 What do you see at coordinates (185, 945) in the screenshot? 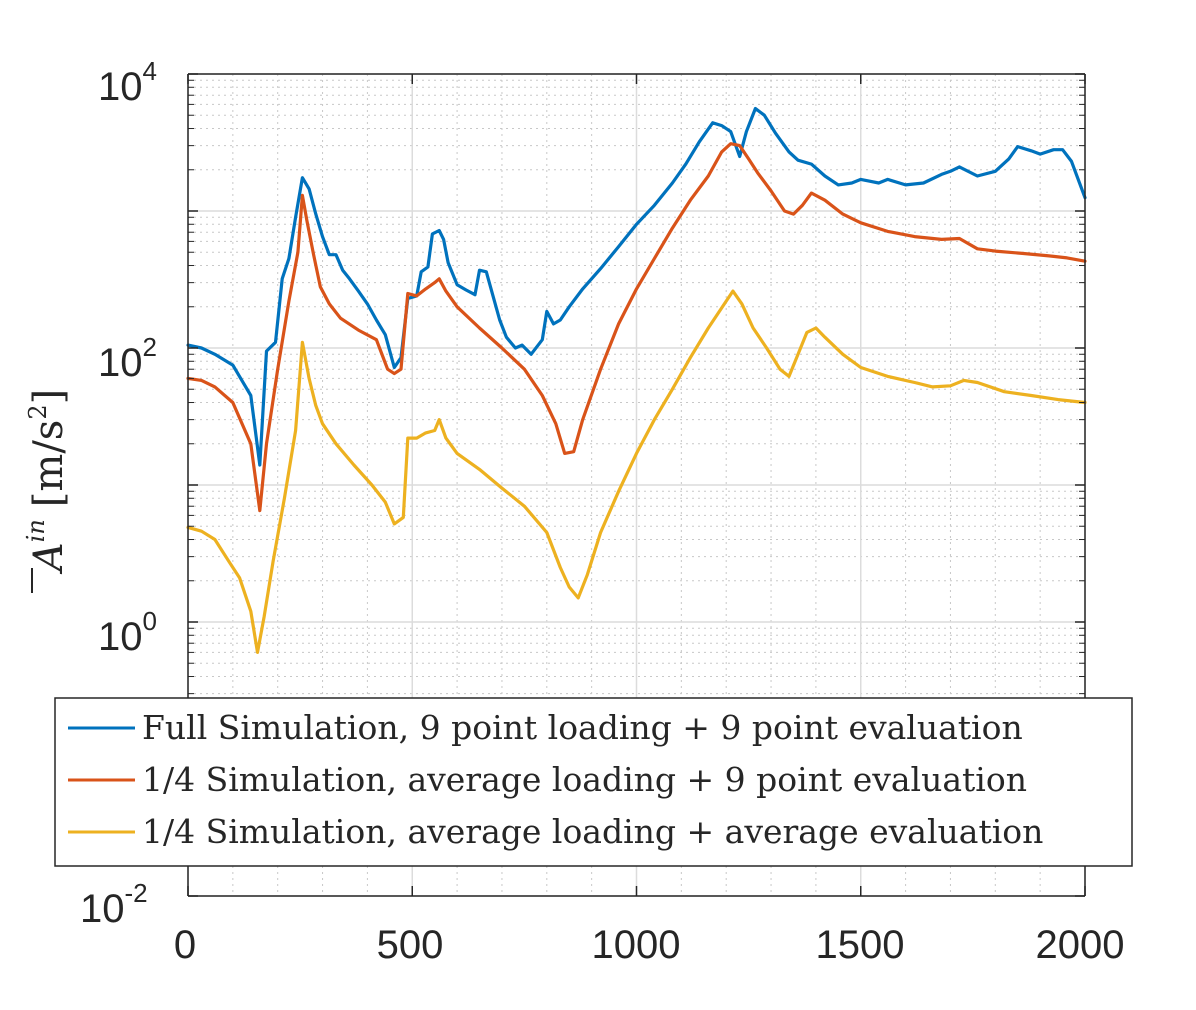
I see `x-tick-label: 0` at bounding box center [185, 945].